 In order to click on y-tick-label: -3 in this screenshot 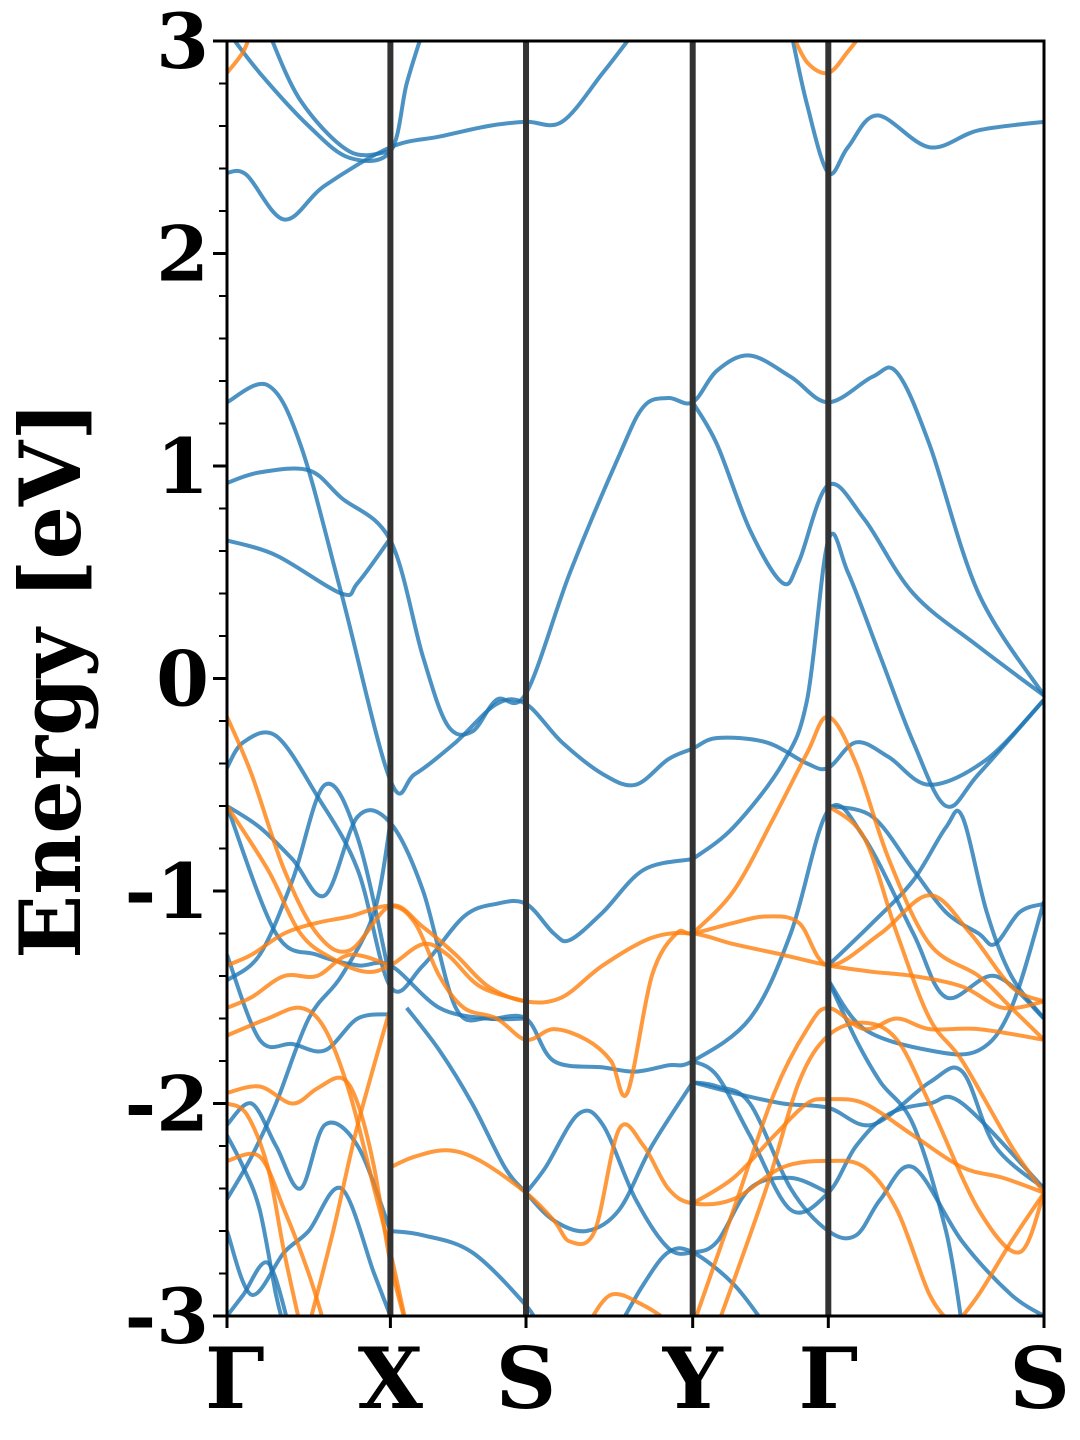, I will do `click(167, 1316)`.